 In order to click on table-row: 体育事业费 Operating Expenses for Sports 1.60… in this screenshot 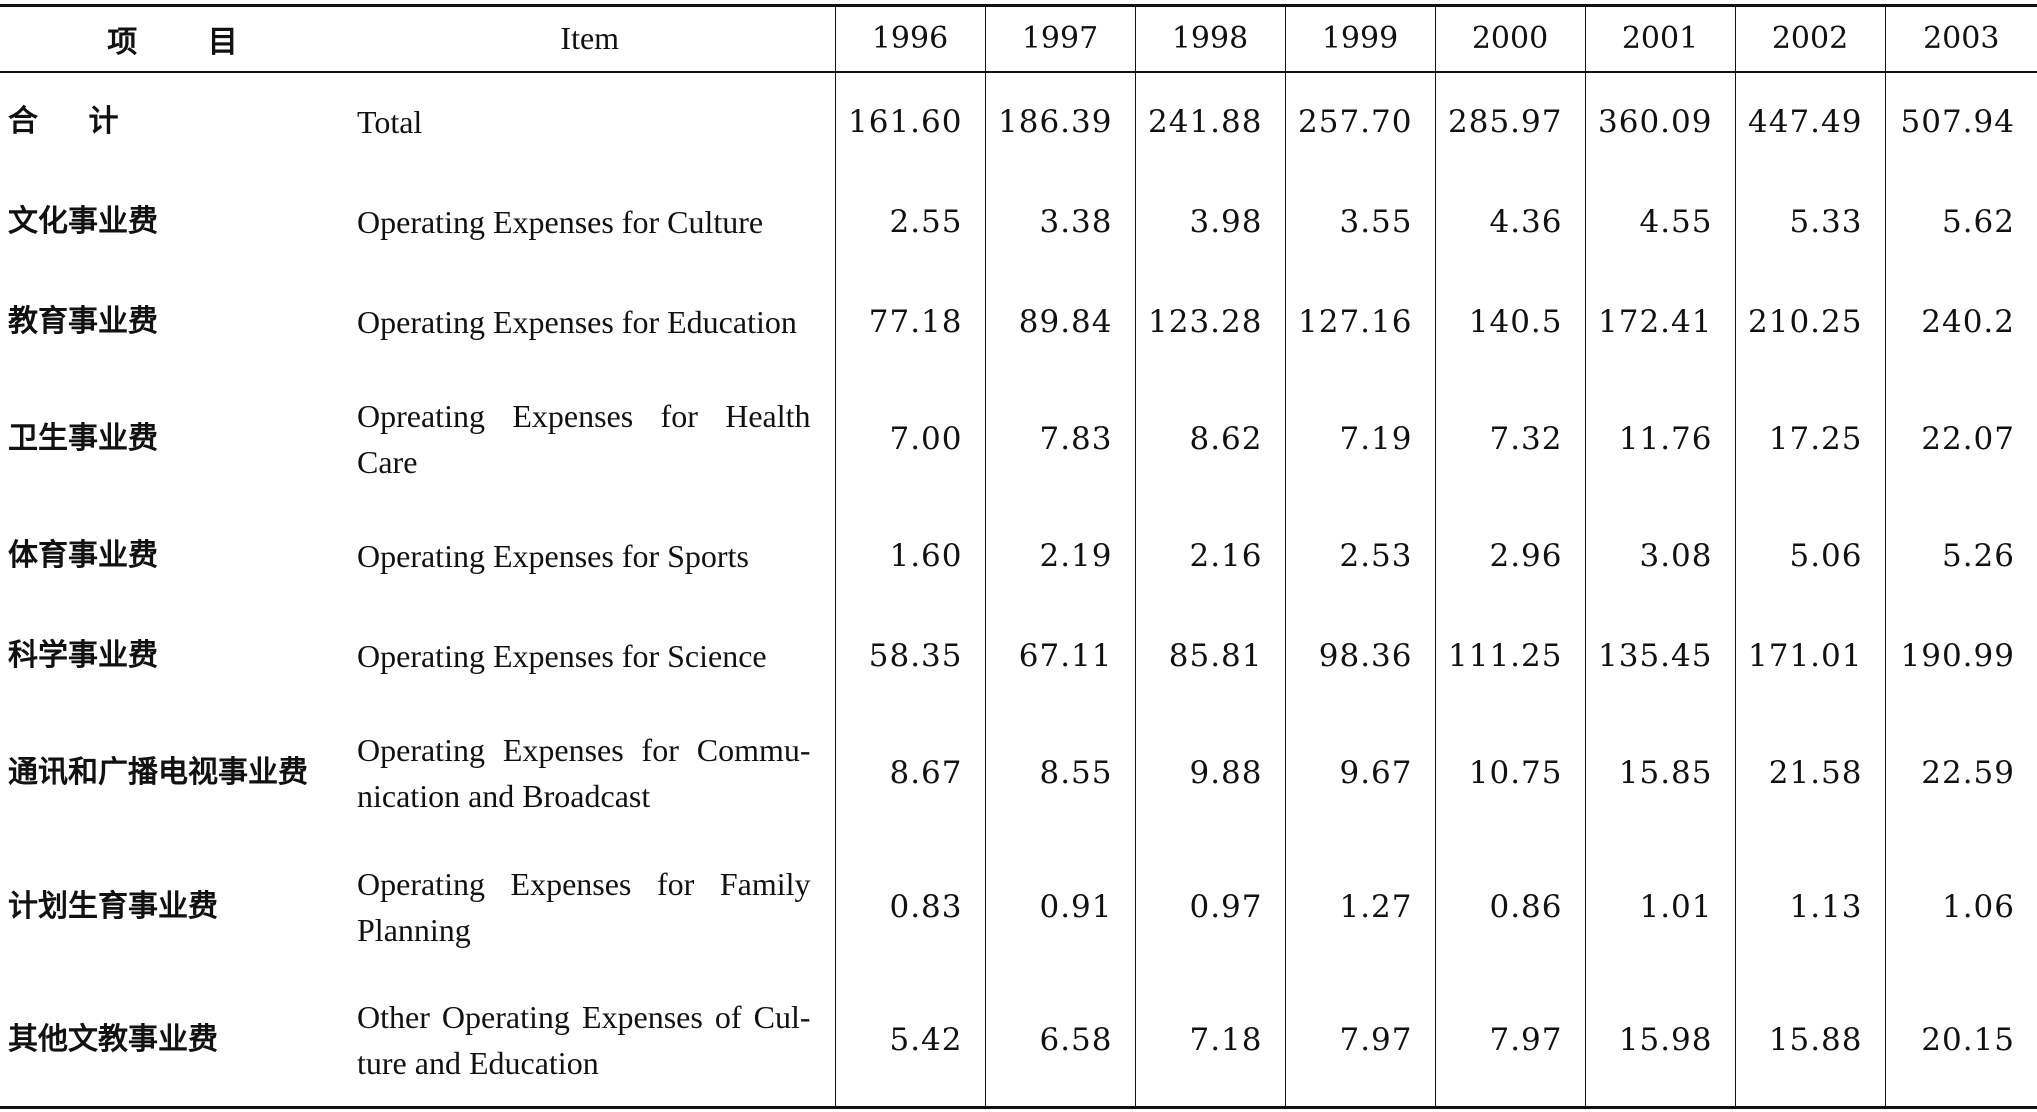, I will do `click(1018, 555)`.